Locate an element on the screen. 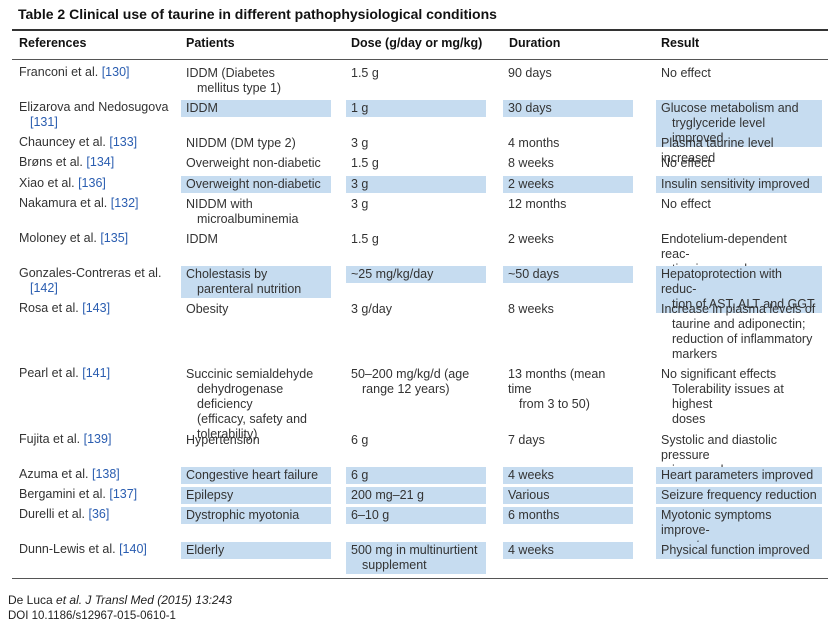  cell-dose-text: 3 g is located at coordinates (416, 184).